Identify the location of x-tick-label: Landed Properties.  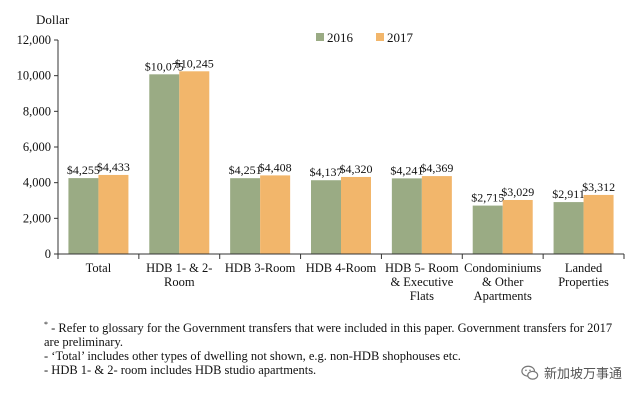
(583, 275).